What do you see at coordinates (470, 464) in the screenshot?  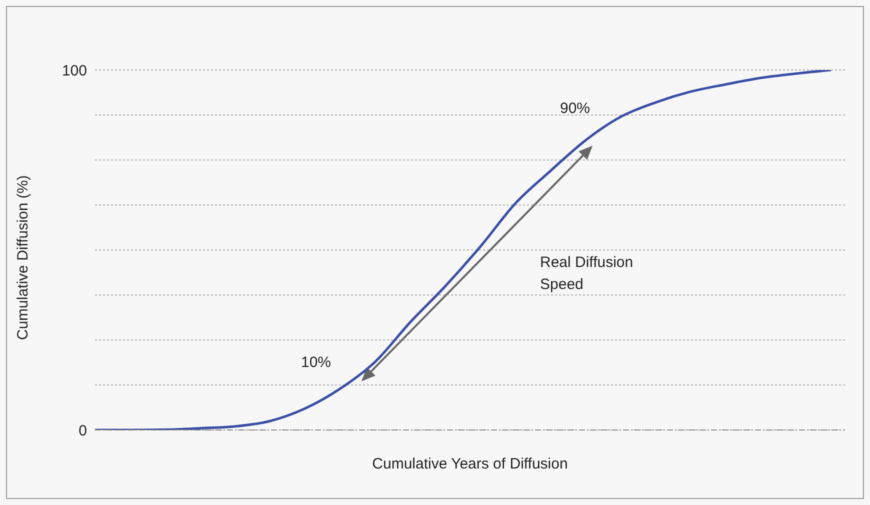 I see `x-axis-title: Cumulative Years of Diffusion` at bounding box center [470, 464].